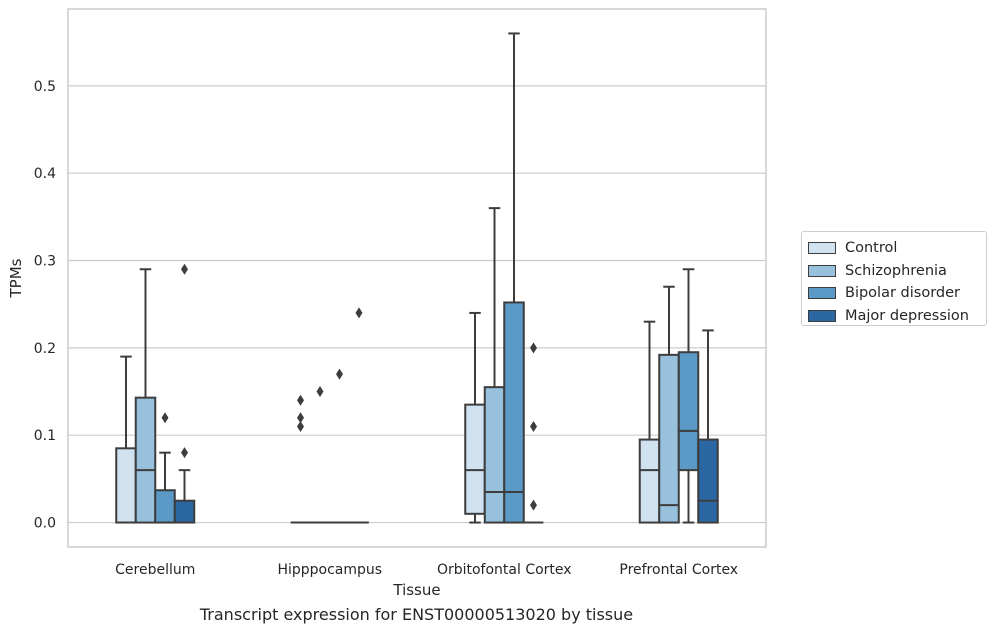 Image resolution: width=997 pixels, height=634 pixels. What do you see at coordinates (907, 315) in the screenshot?
I see `legend-label-major-depression: Major depression` at bounding box center [907, 315].